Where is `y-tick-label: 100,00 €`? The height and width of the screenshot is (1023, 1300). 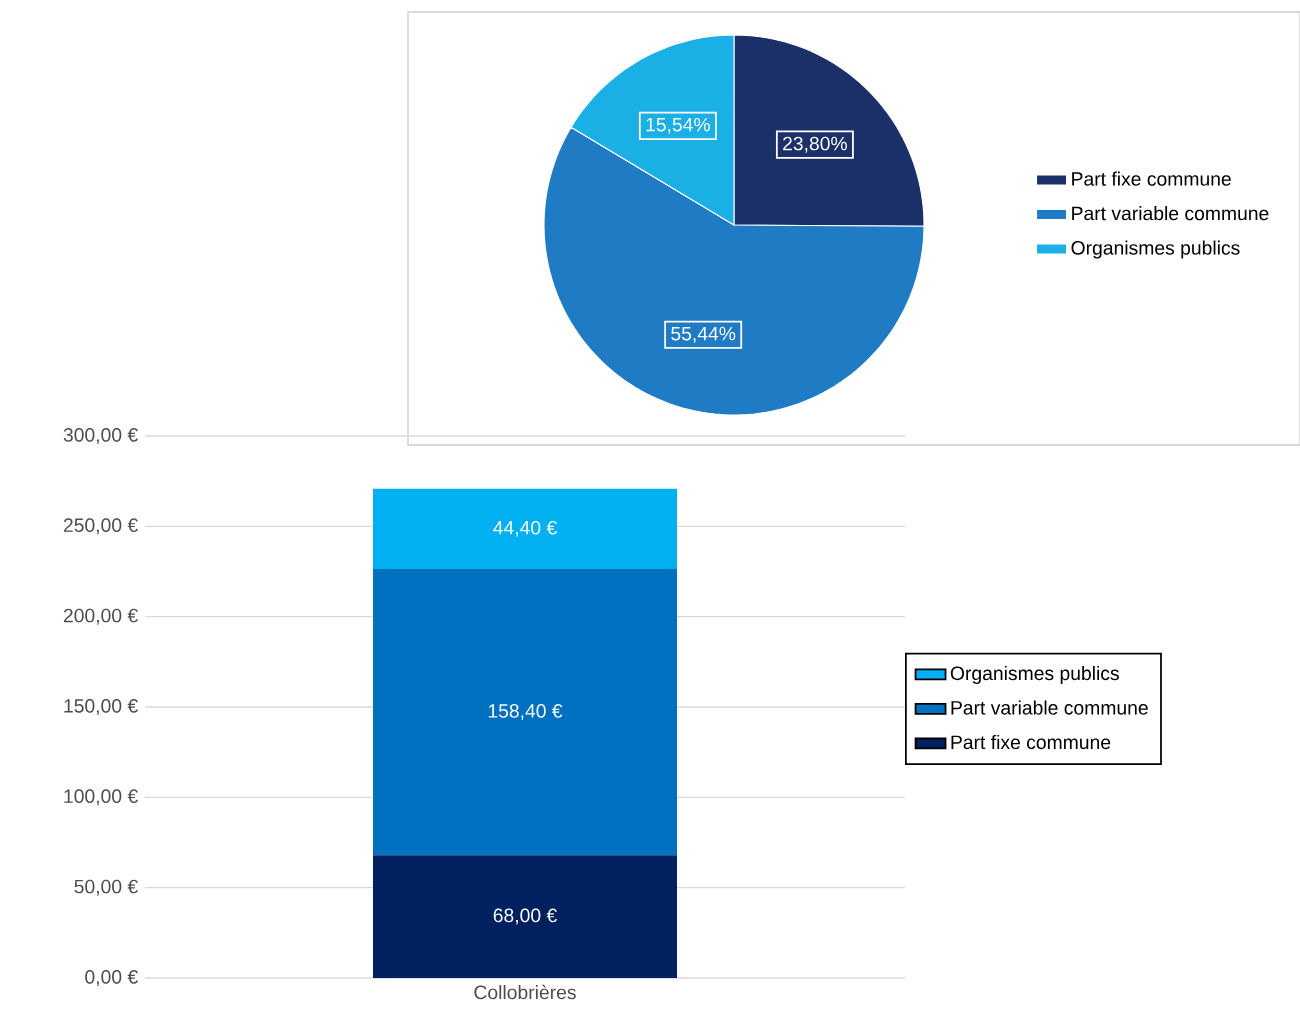
y-tick-label: 100,00 € is located at coordinates (101, 797).